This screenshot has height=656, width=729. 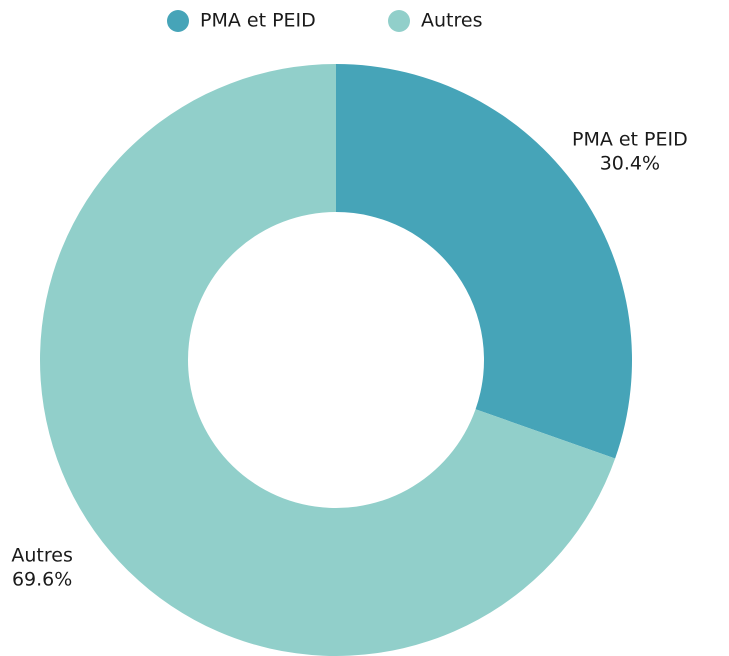 I want to click on slice-label: Autres, so click(x=41, y=555).